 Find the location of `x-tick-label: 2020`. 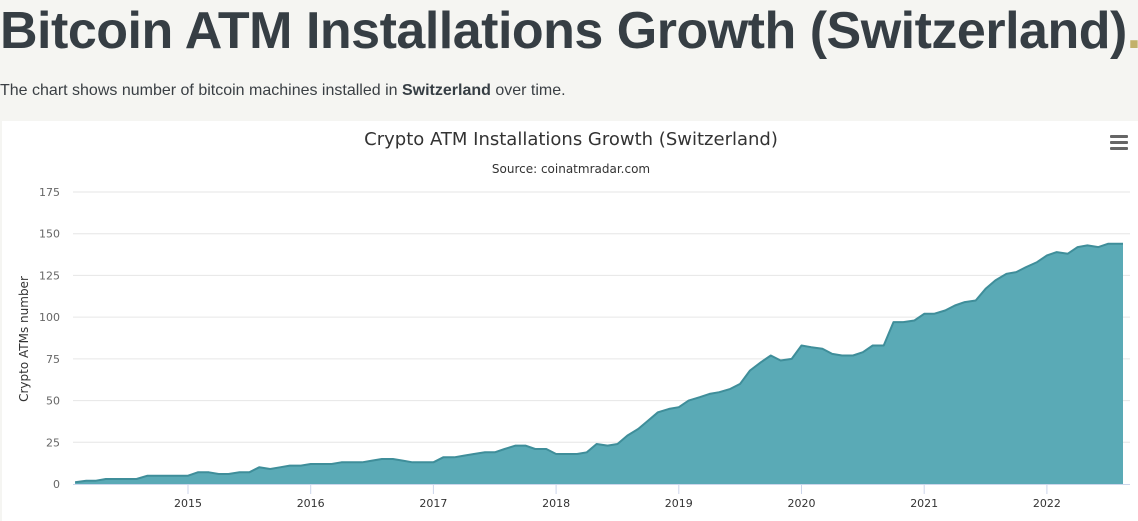

x-tick-label: 2020 is located at coordinates (802, 503).